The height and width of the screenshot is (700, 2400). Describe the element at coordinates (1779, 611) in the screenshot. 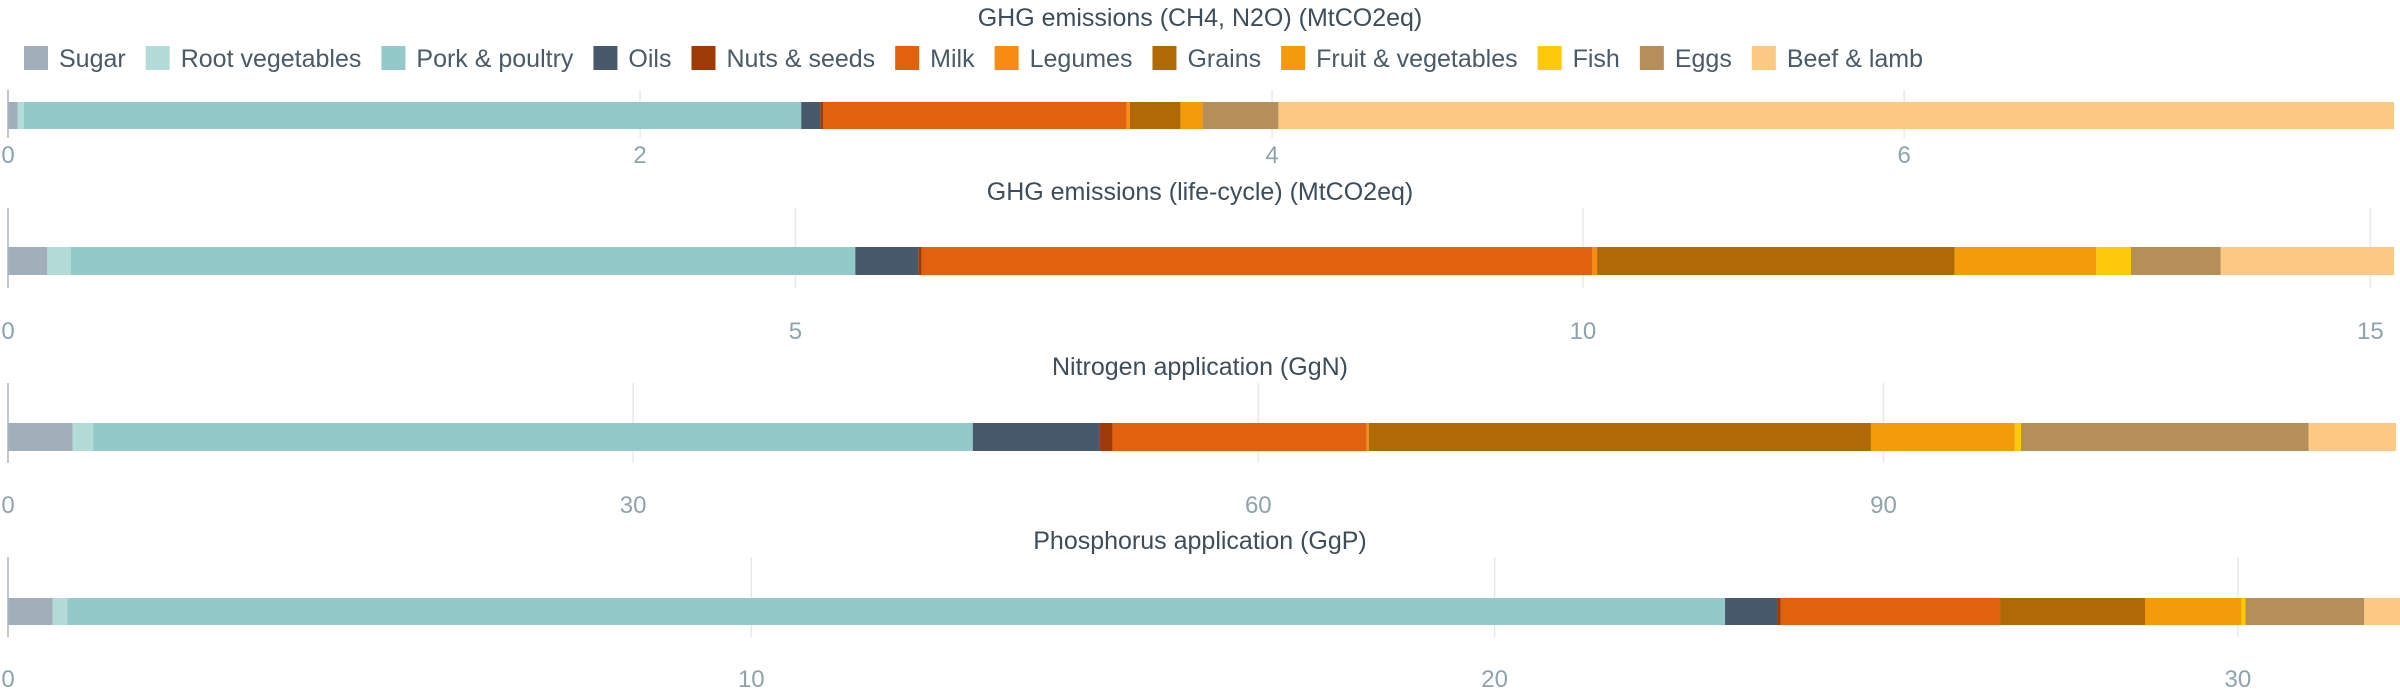

I see `bar-segment-nuts-and-seeds: Nuts & seeds: 0.05` at that location.